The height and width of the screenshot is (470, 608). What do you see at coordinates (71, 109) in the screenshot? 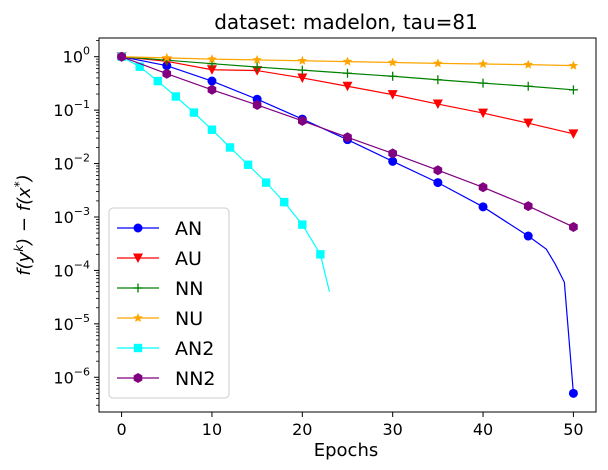
I see `y-tick-label: 10⁻¹` at bounding box center [71, 109].